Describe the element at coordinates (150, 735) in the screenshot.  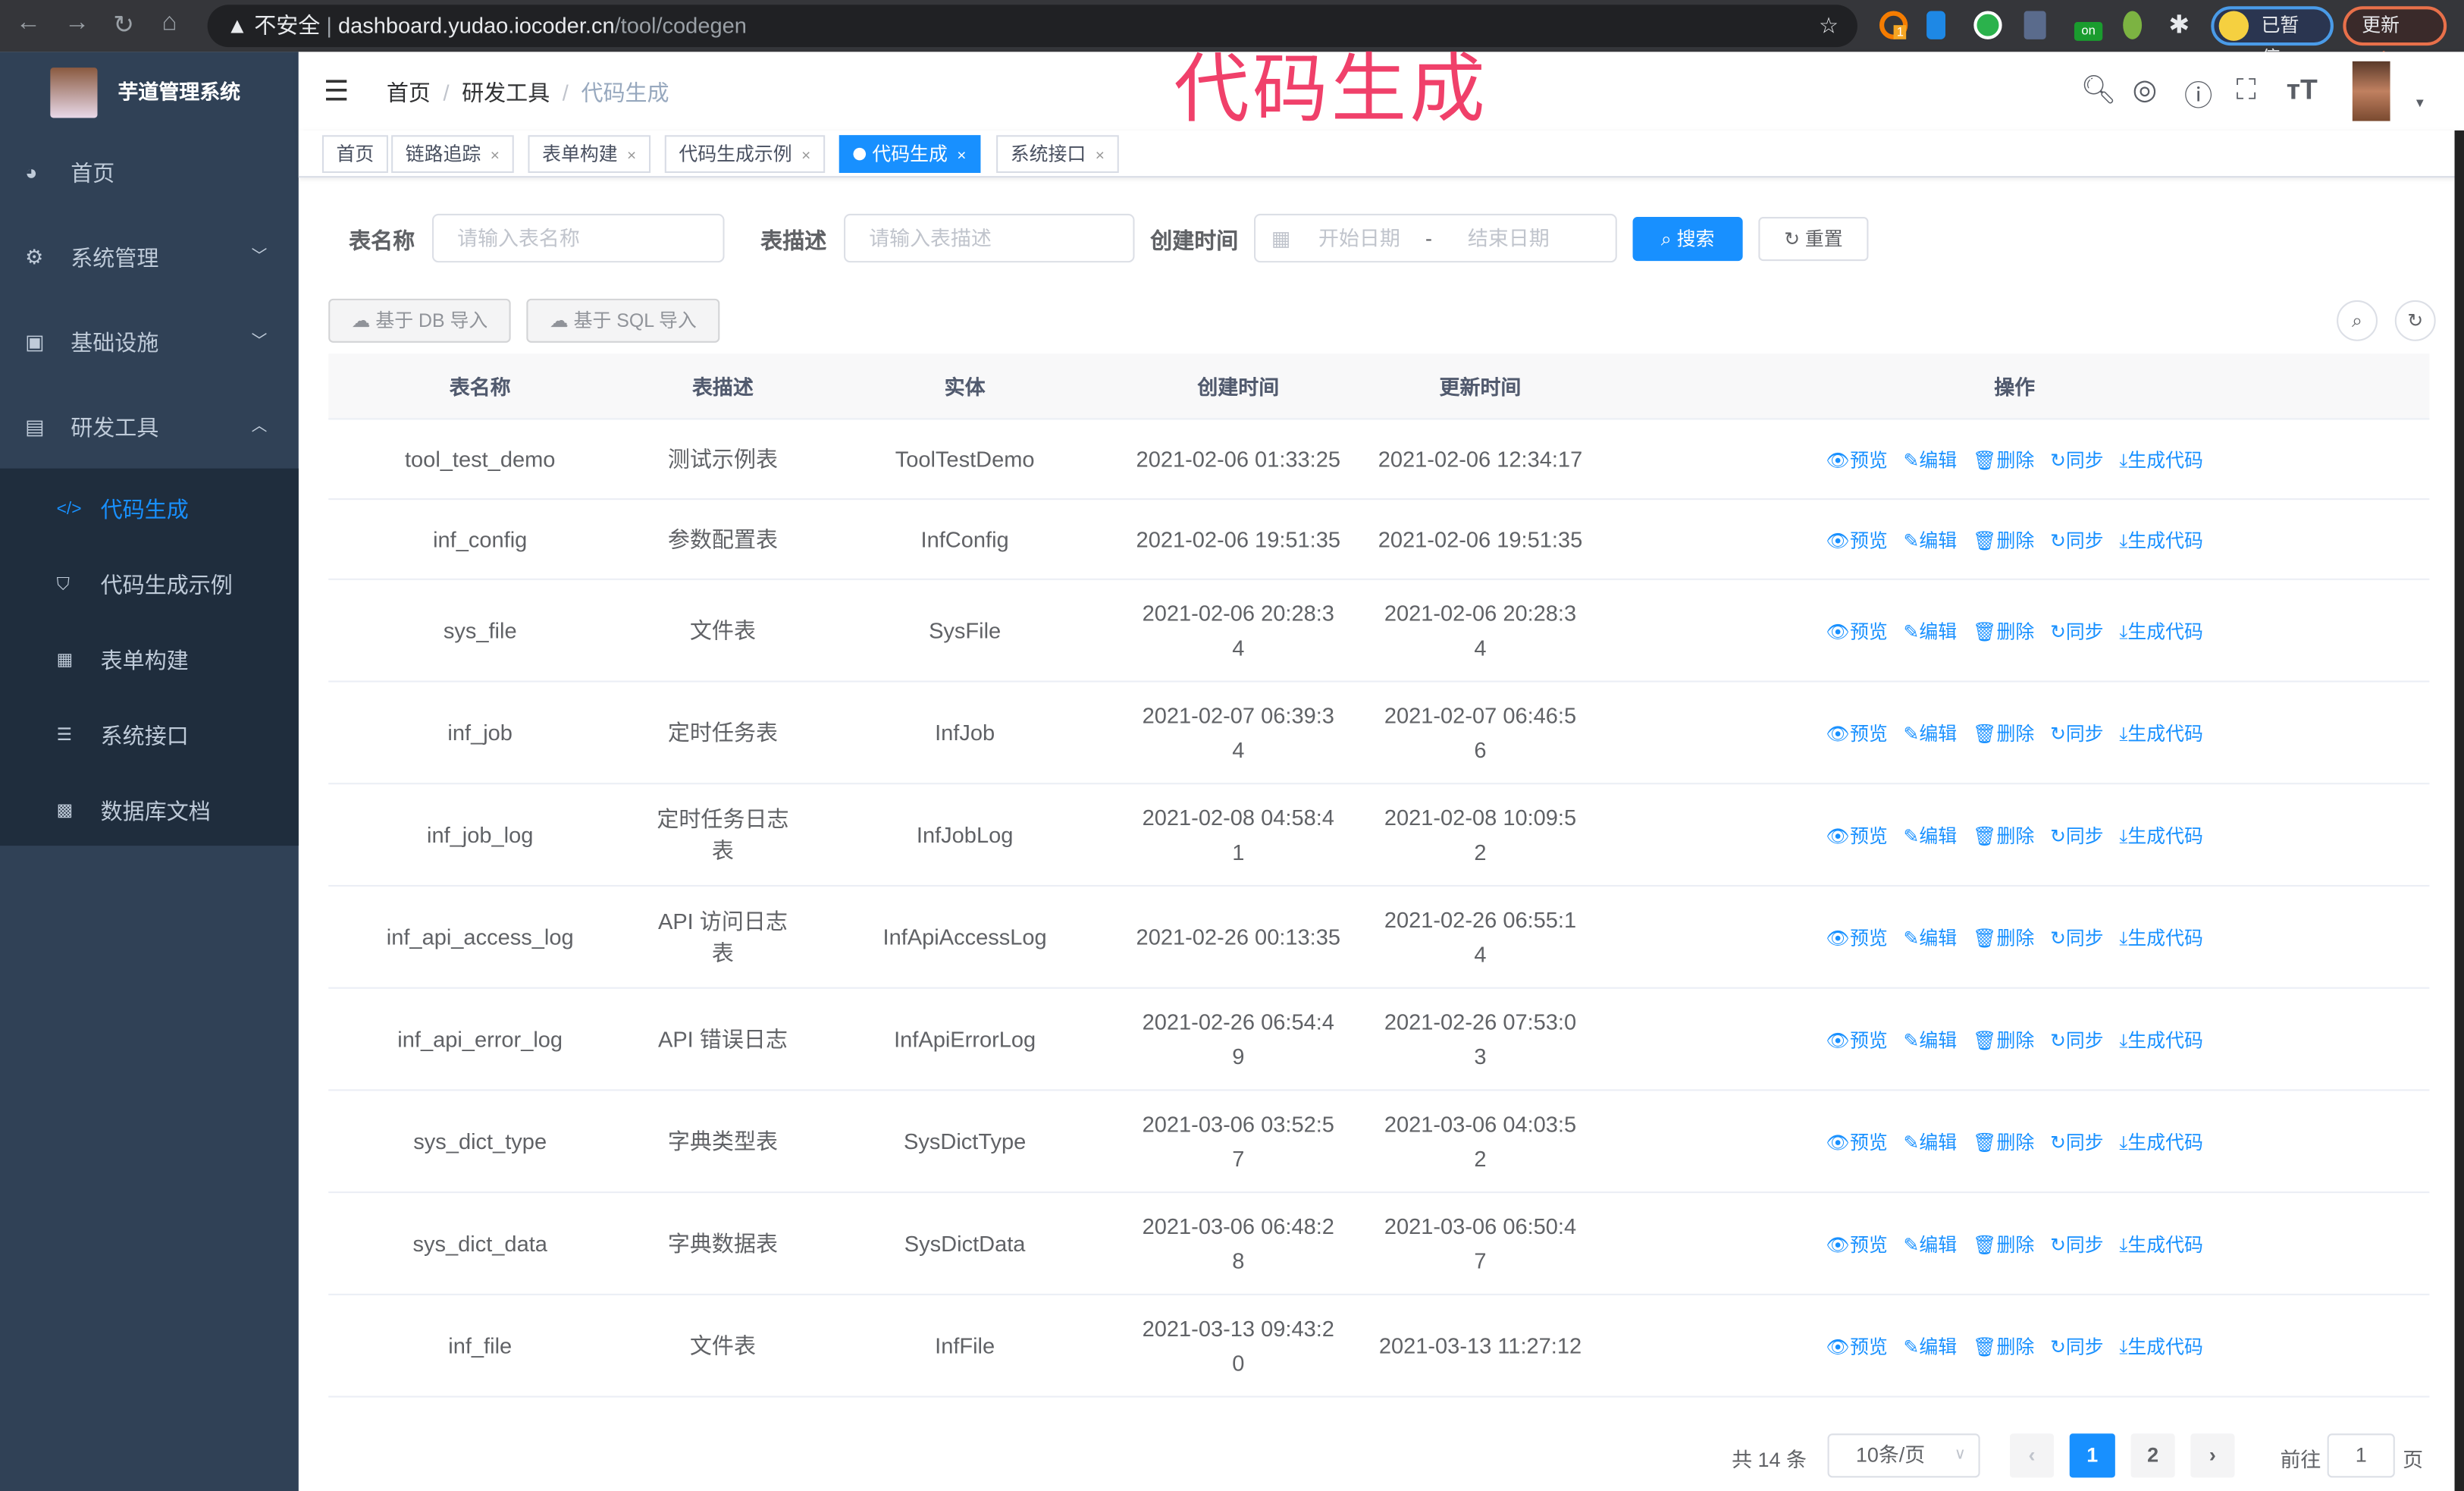
I see `sidebar-item-swagger: ☰ 系统接口` at that location.